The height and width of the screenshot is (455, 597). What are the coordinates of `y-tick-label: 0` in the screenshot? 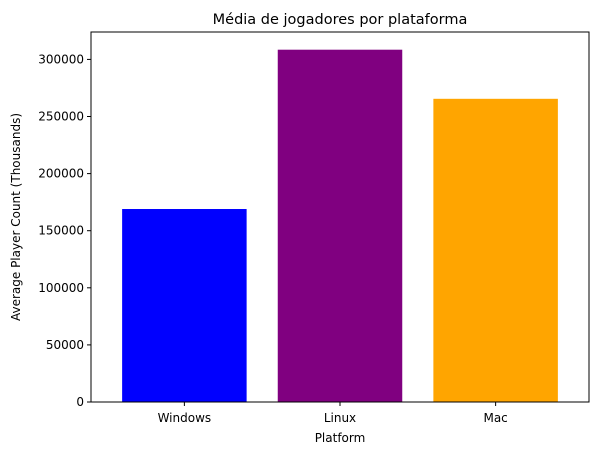 It's located at (80, 402).